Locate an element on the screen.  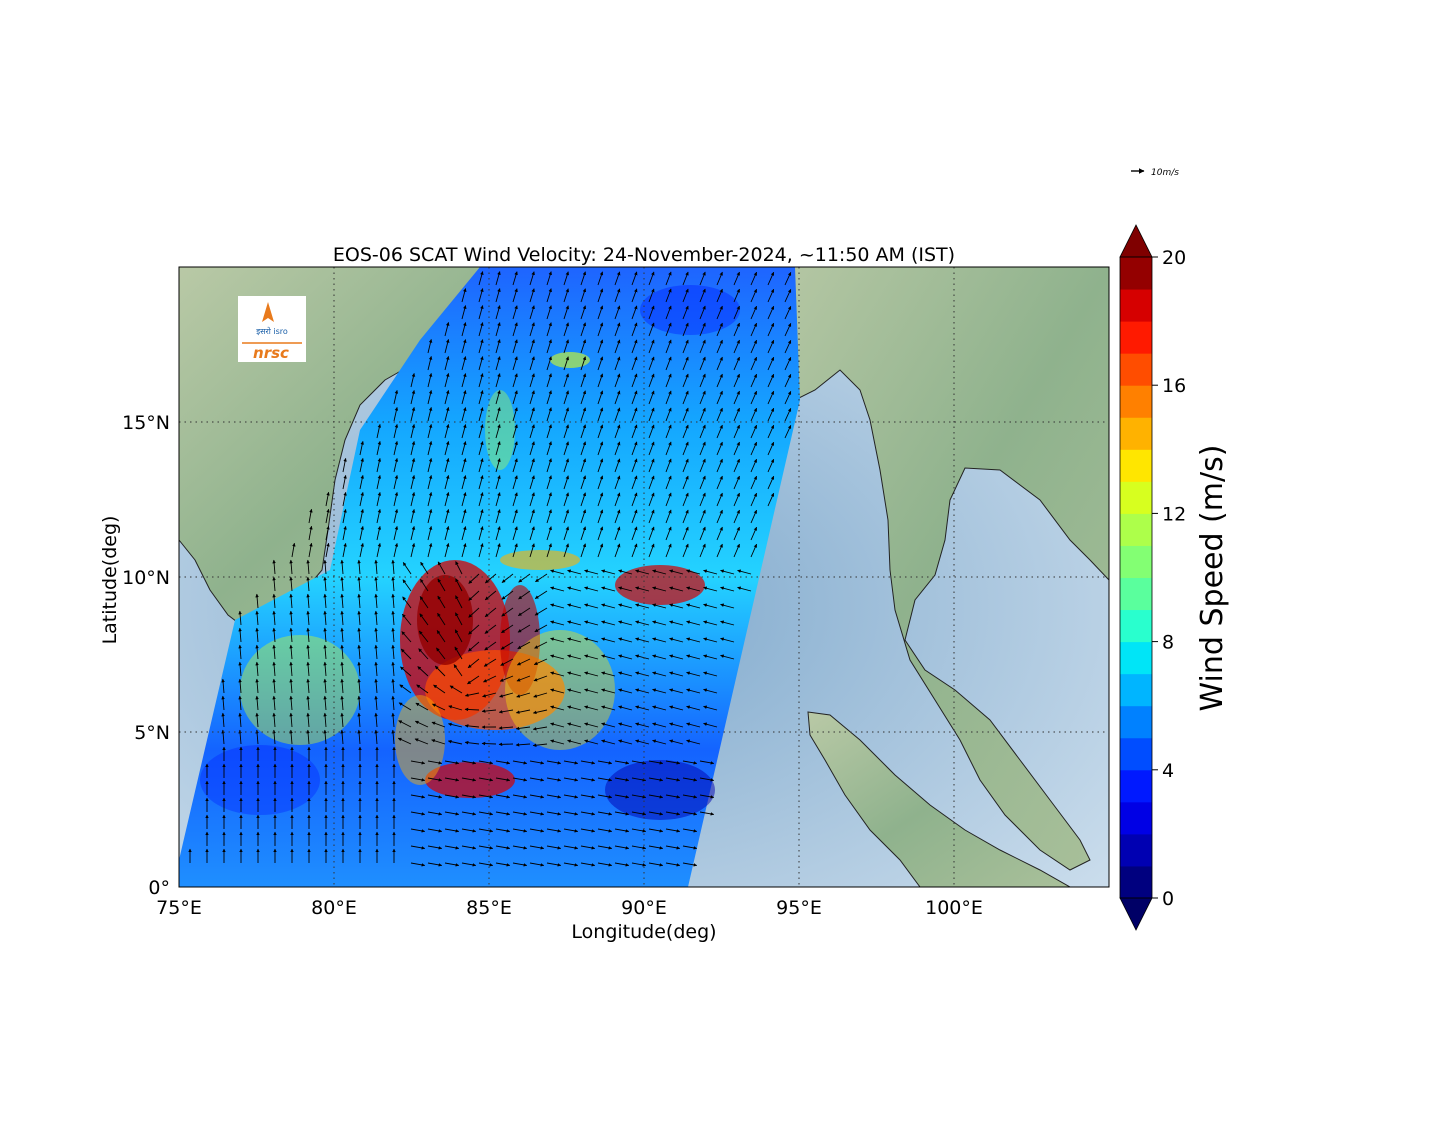
colorbar-under-arrow is located at coordinates (1136, 914).